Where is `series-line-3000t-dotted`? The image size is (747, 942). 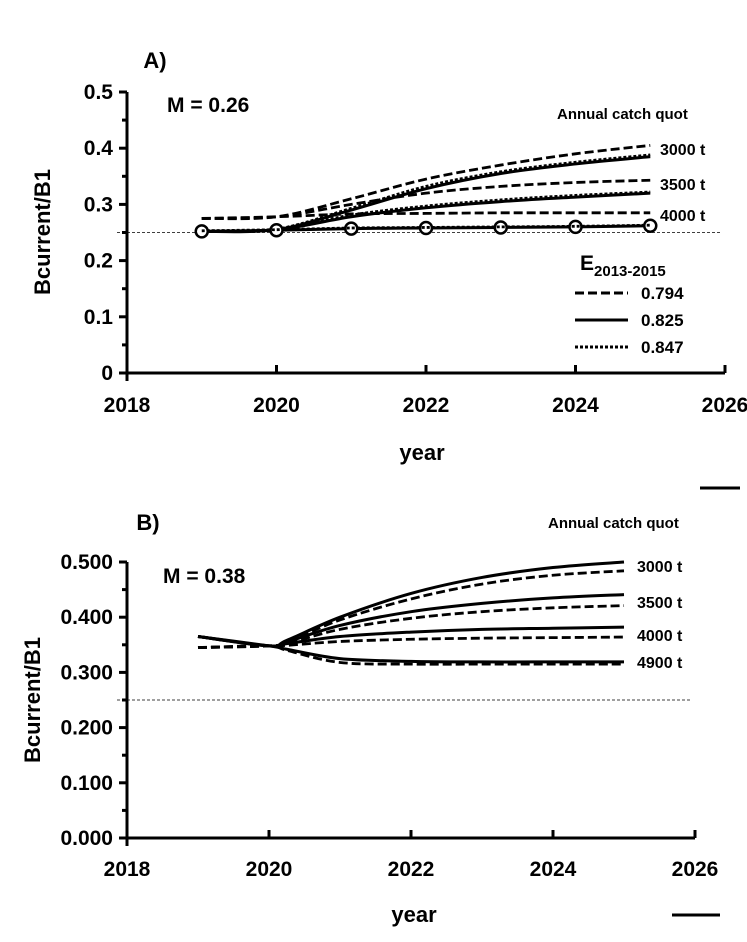 series-line-3000t-dotted is located at coordinates (426, 193).